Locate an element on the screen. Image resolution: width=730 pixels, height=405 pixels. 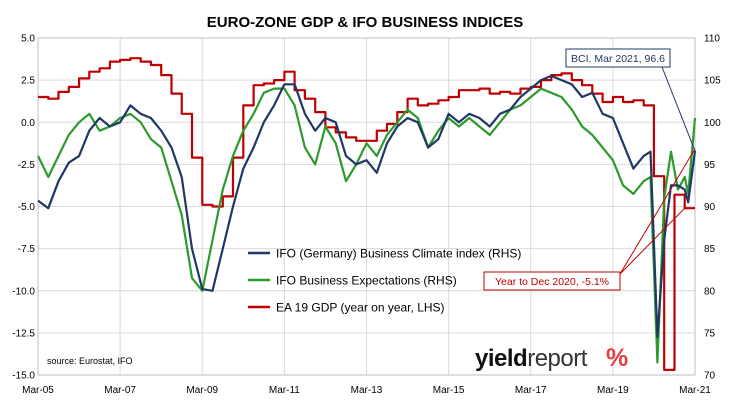
x-tick-label: Mar-13 is located at coordinates (367, 390).